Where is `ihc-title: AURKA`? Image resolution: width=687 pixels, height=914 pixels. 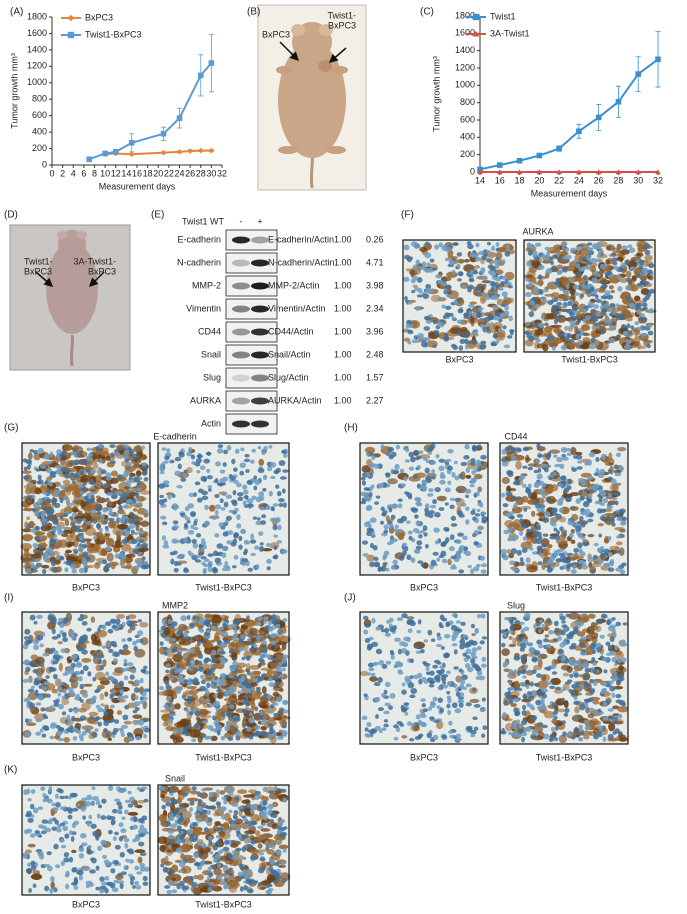
ihc-title: AURKA is located at coordinates (537, 231).